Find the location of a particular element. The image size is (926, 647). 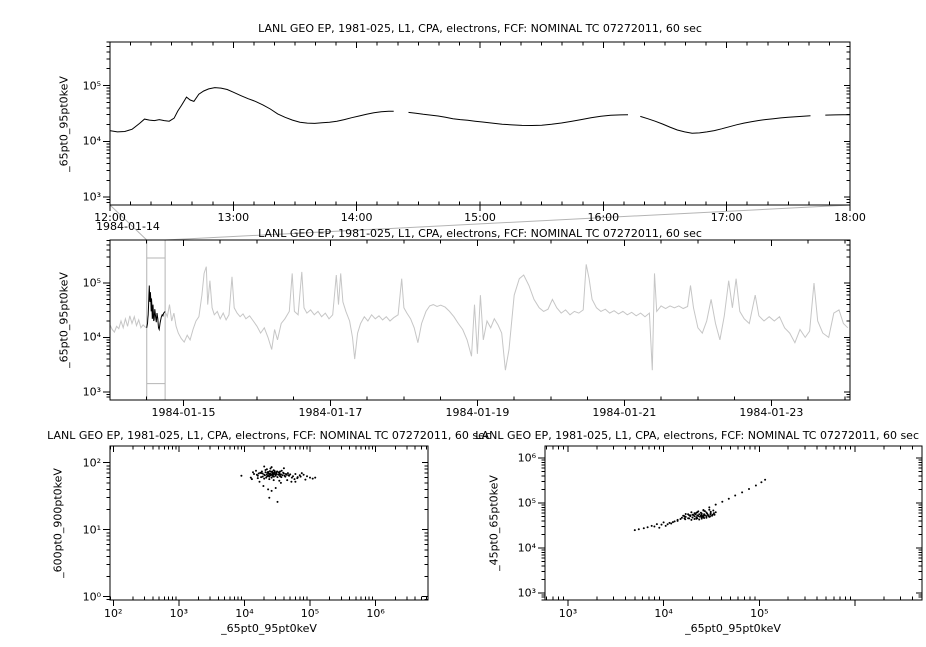

y-tick-label: 10⁶ is located at coordinates (526, 458).